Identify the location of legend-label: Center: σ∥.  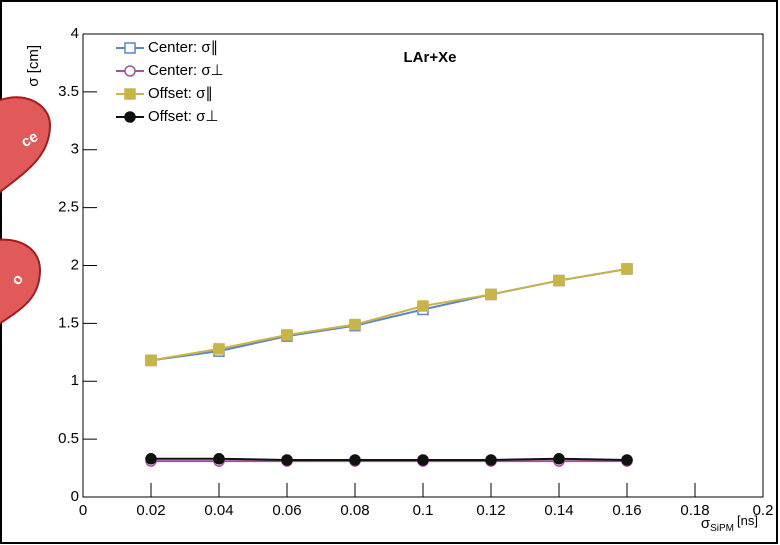
(183, 47).